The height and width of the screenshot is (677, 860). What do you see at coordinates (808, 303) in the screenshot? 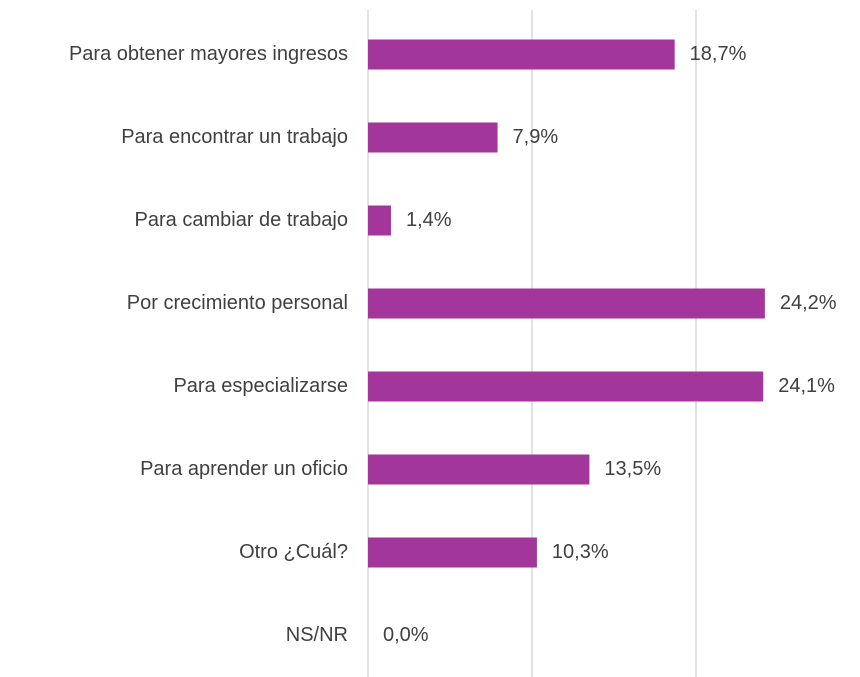
I see `data-label: 24,2%` at bounding box center [808, 303].